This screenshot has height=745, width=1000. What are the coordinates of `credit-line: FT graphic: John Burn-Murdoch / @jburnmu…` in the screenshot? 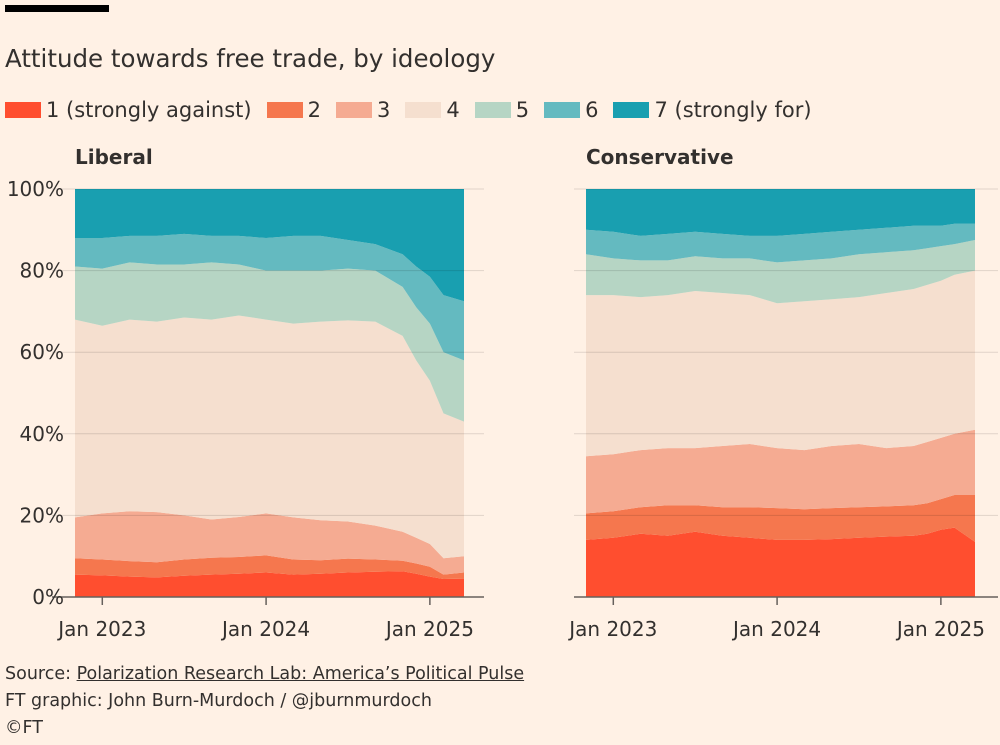 It's located at (218, 701).